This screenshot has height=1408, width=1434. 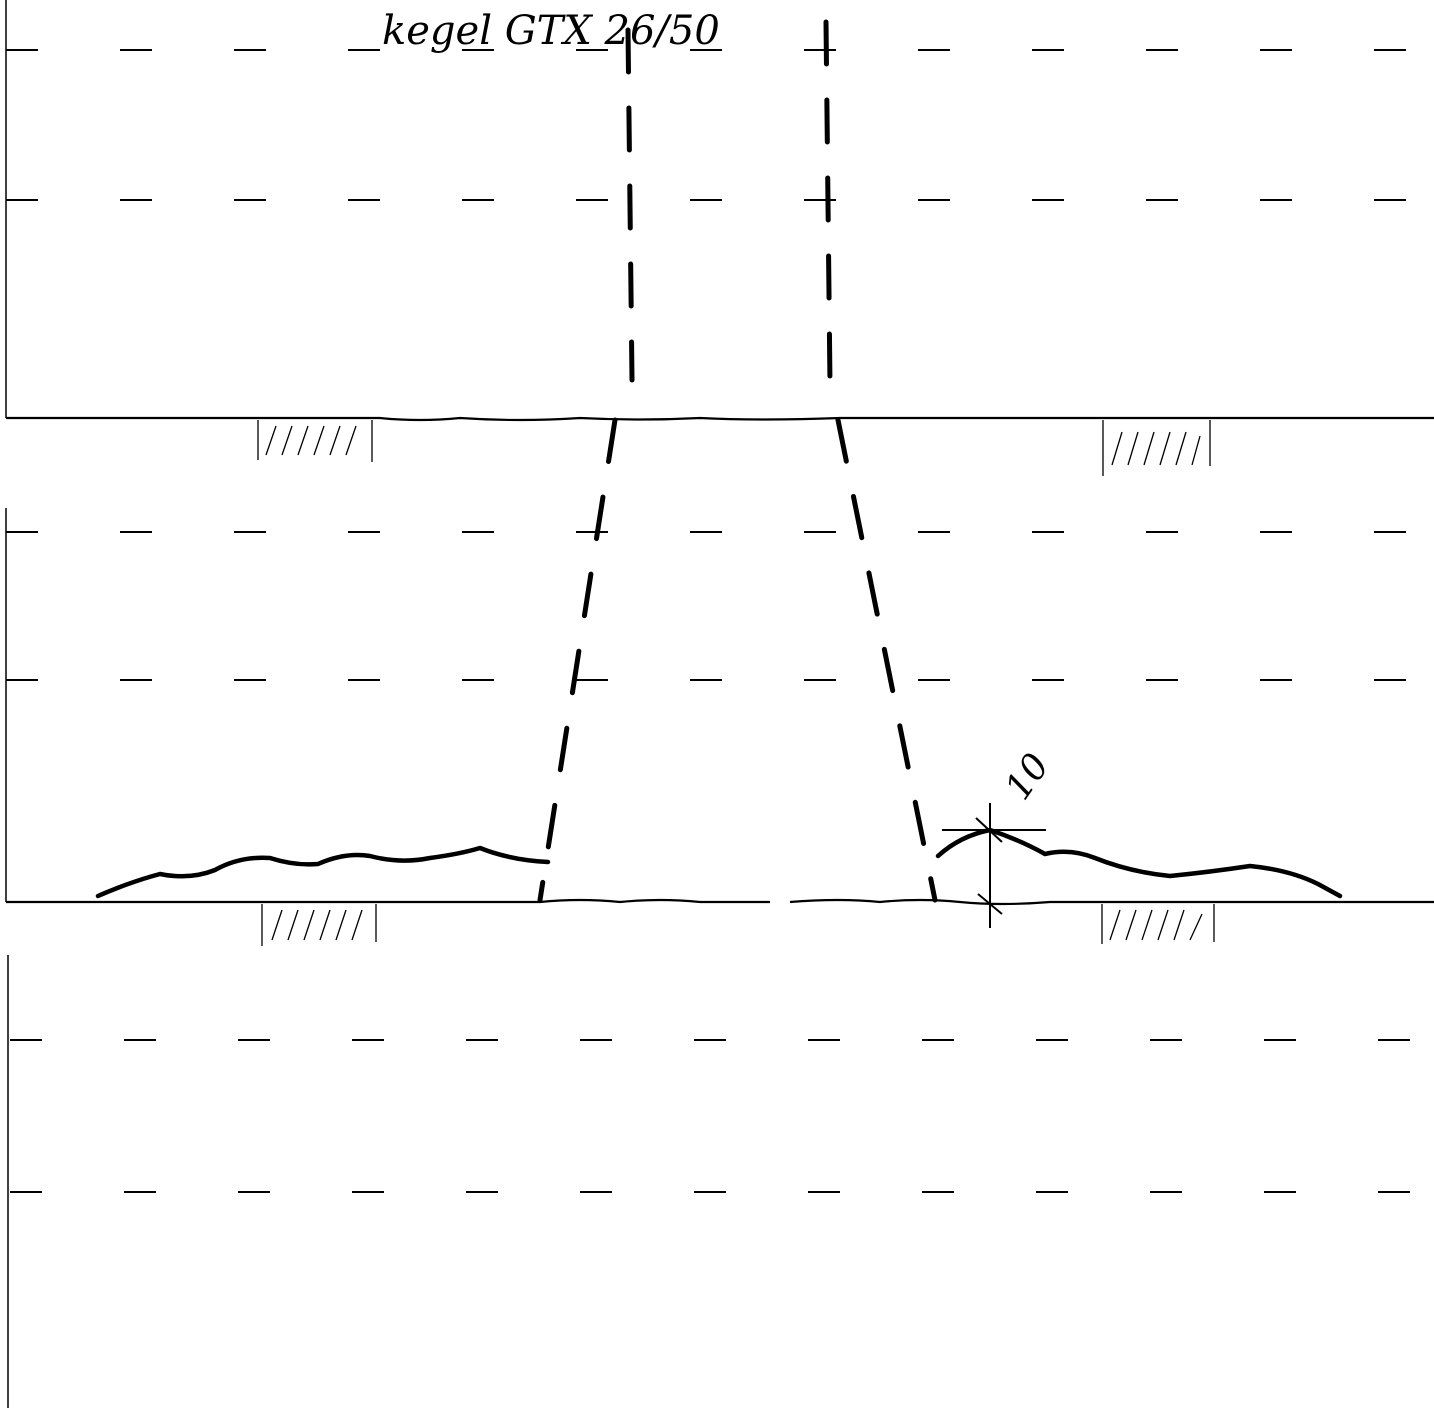 What do you see at coordinates (577, 660) in the screenshot?
I see `cone-lower-left-edge` at bounding box center [577, 660].